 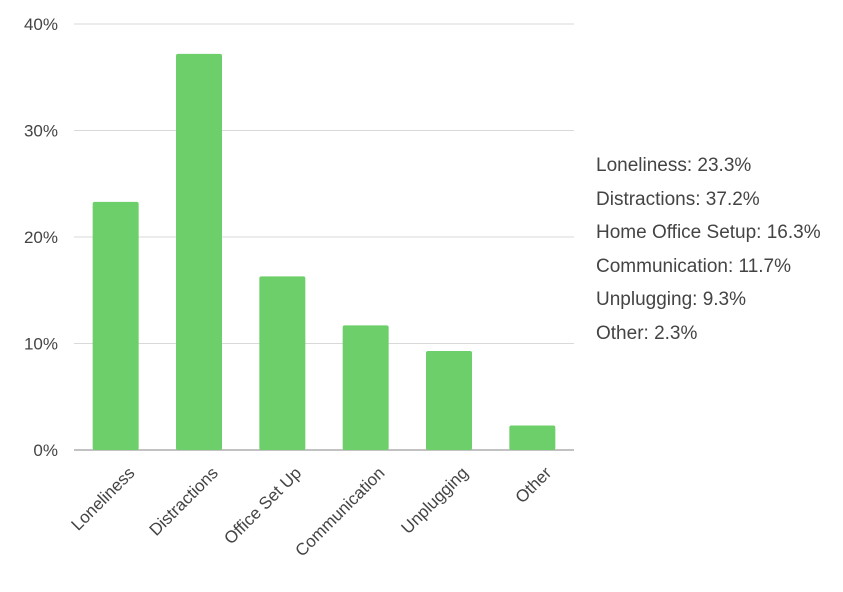 What do you see at coordinates (534, 485) in the screenshot?
I see `x-tick-label: Other` at bounding box center [534, 485].